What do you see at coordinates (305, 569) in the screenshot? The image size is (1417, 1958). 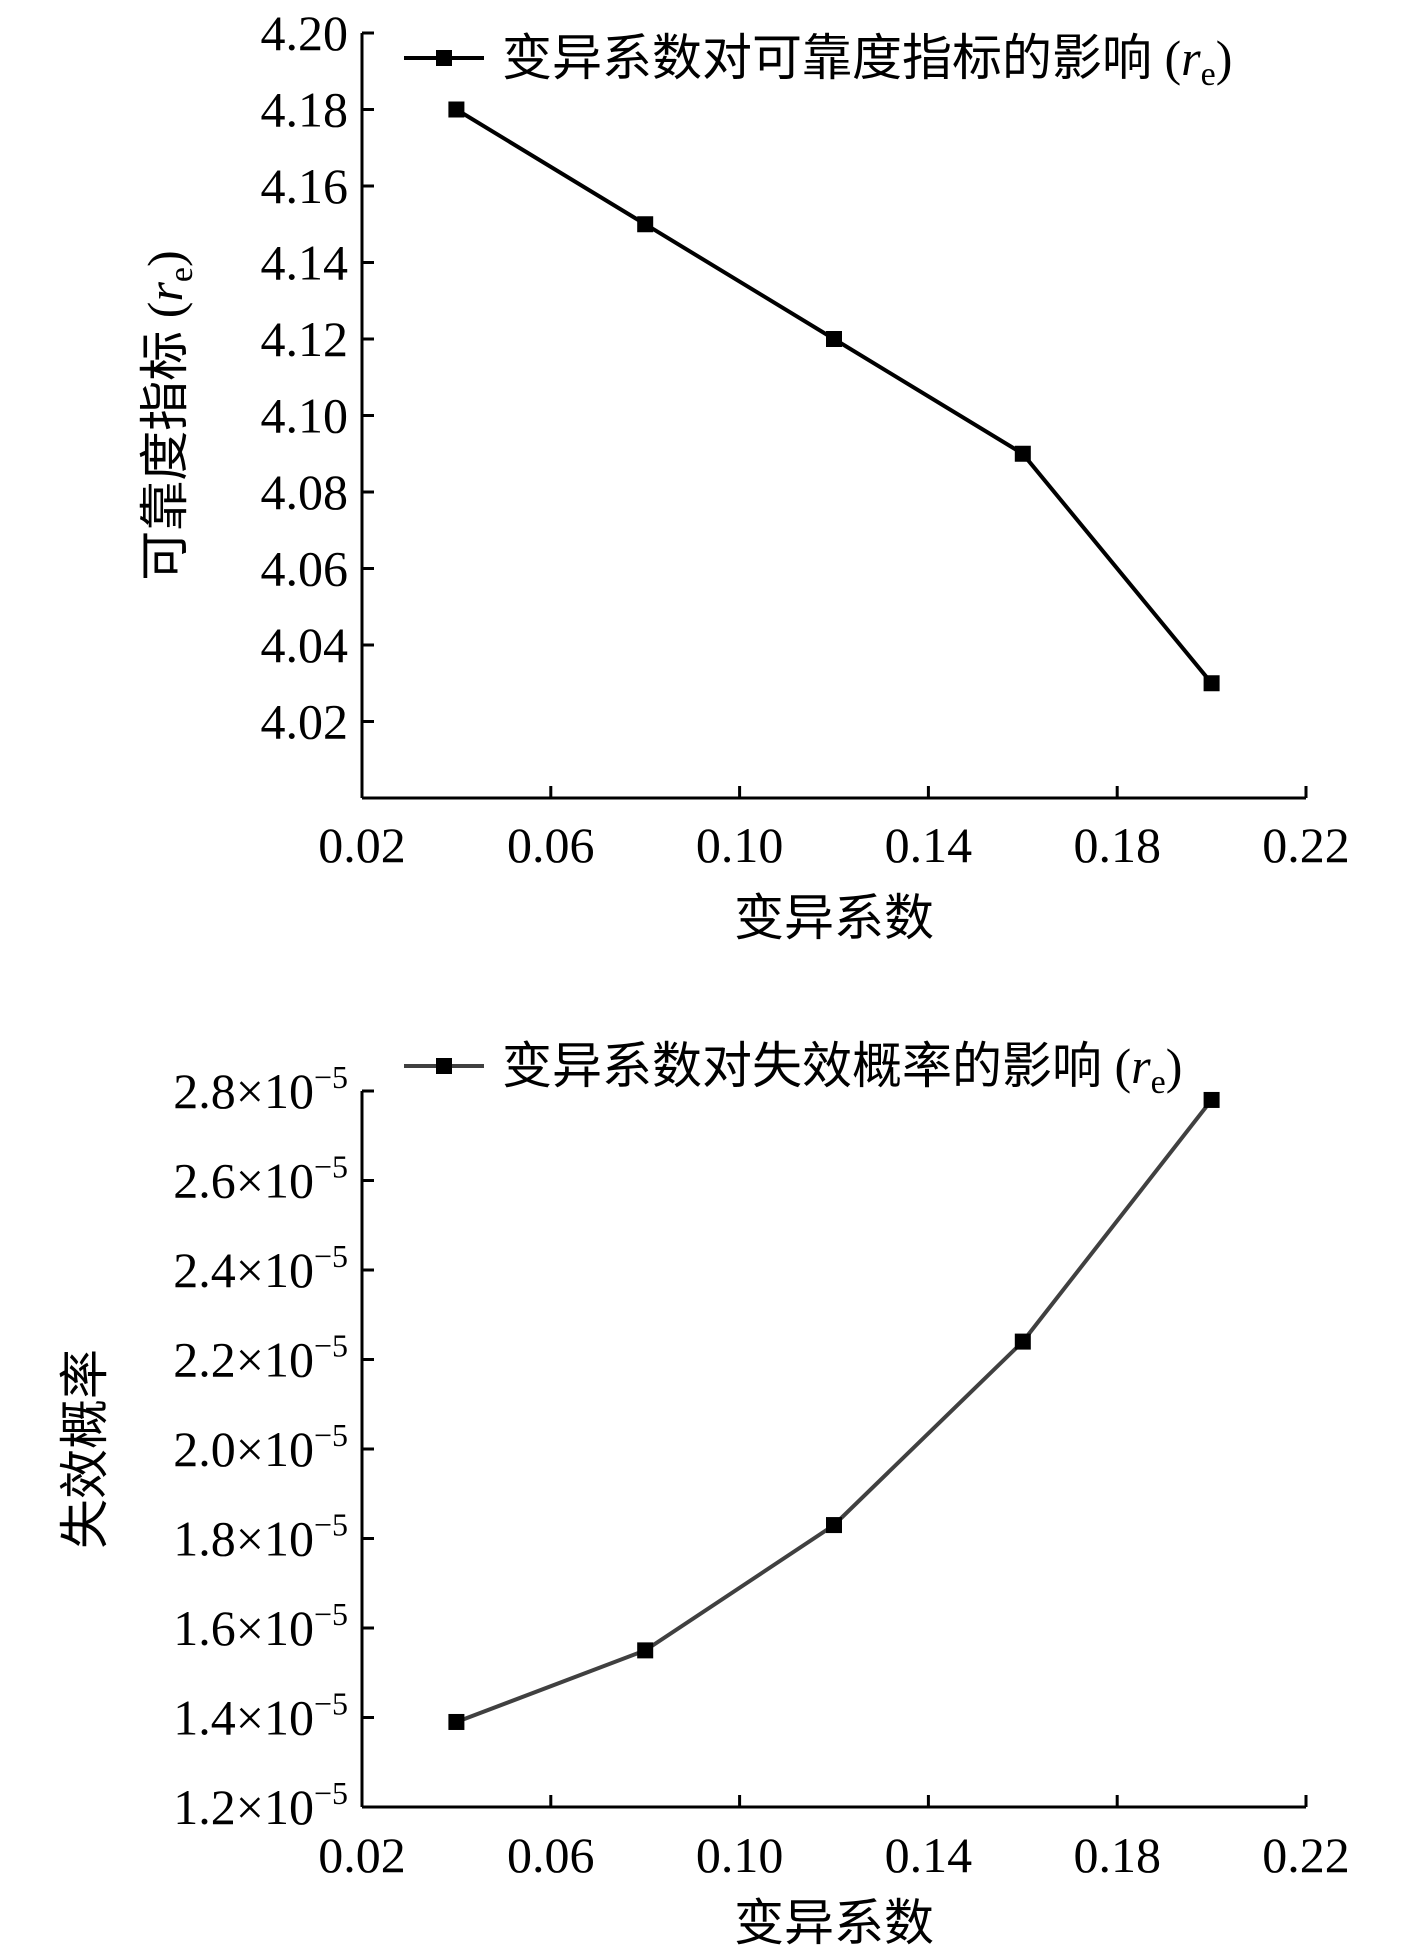 I see `chart0-y-tick-label: 4.06` at bounding box center [305, 569].